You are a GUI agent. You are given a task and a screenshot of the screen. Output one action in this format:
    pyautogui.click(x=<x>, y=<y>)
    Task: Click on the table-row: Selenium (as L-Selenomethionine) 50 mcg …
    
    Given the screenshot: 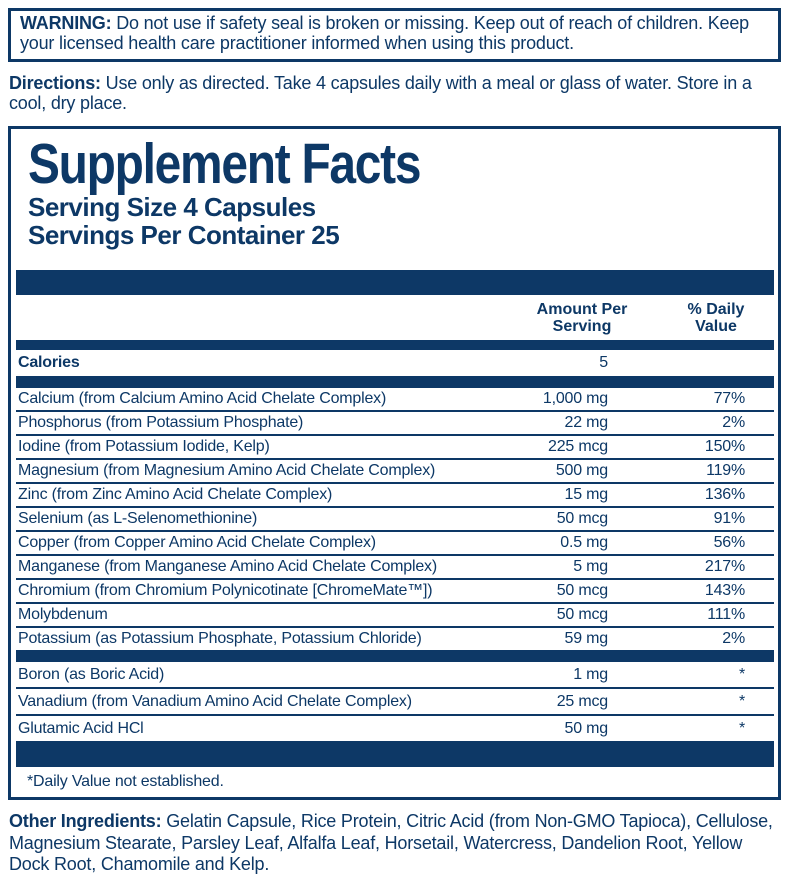 What is the action you would take?
    pyautogui.click(x=395, y=520)
    